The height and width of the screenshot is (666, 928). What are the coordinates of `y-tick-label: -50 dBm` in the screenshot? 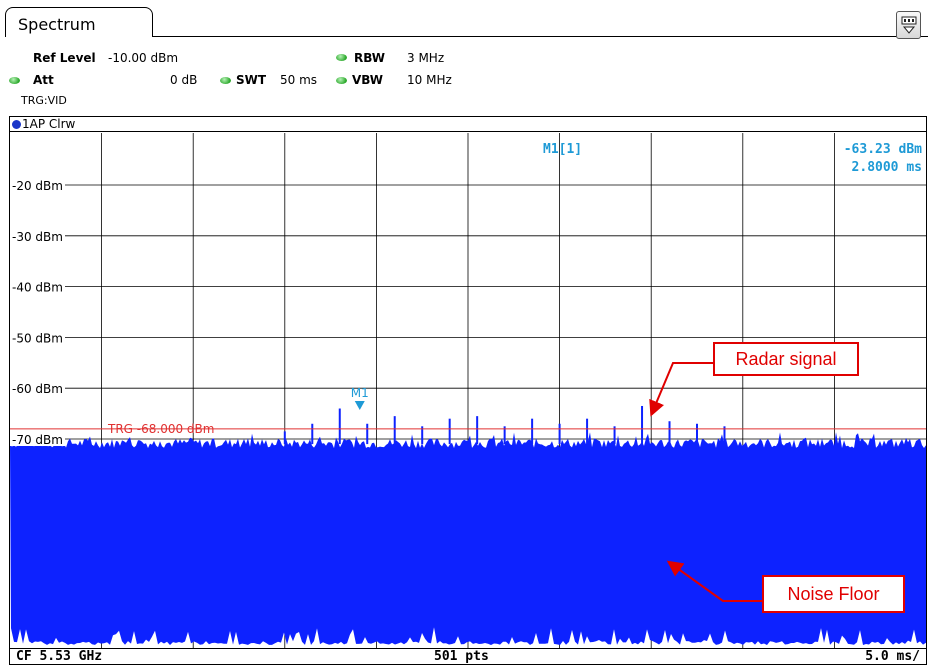 It's located at (37, 338).